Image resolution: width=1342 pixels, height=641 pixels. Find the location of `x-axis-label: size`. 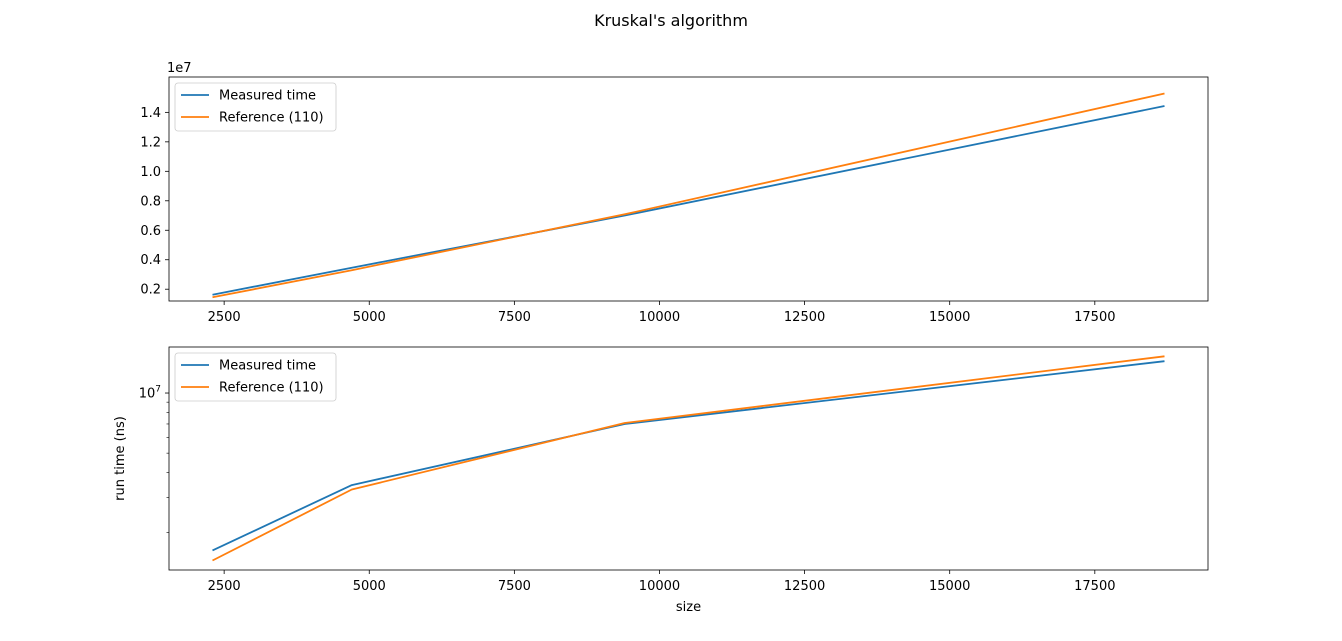

x-axis-label: size is located at coordinates (688, 607).